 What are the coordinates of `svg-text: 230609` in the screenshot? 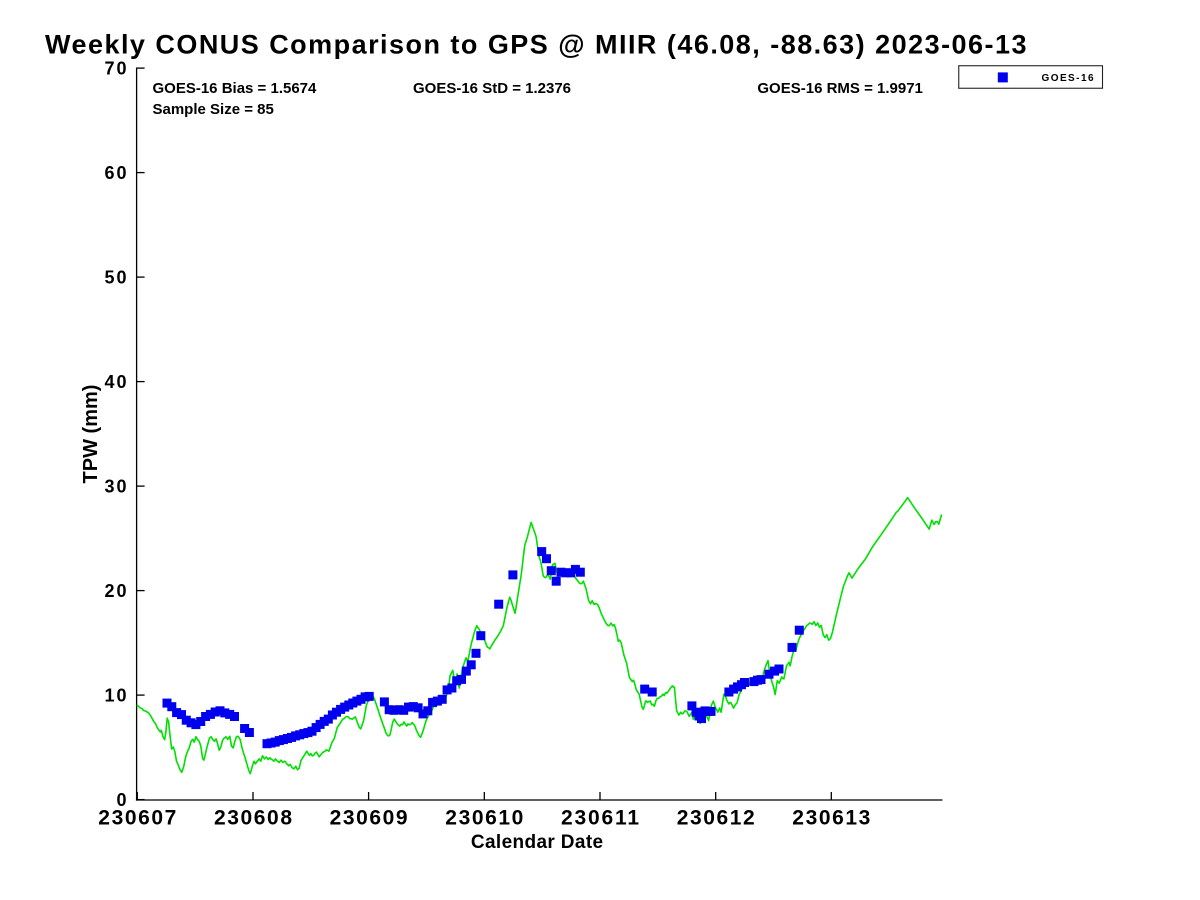 It's located at (369, 817).